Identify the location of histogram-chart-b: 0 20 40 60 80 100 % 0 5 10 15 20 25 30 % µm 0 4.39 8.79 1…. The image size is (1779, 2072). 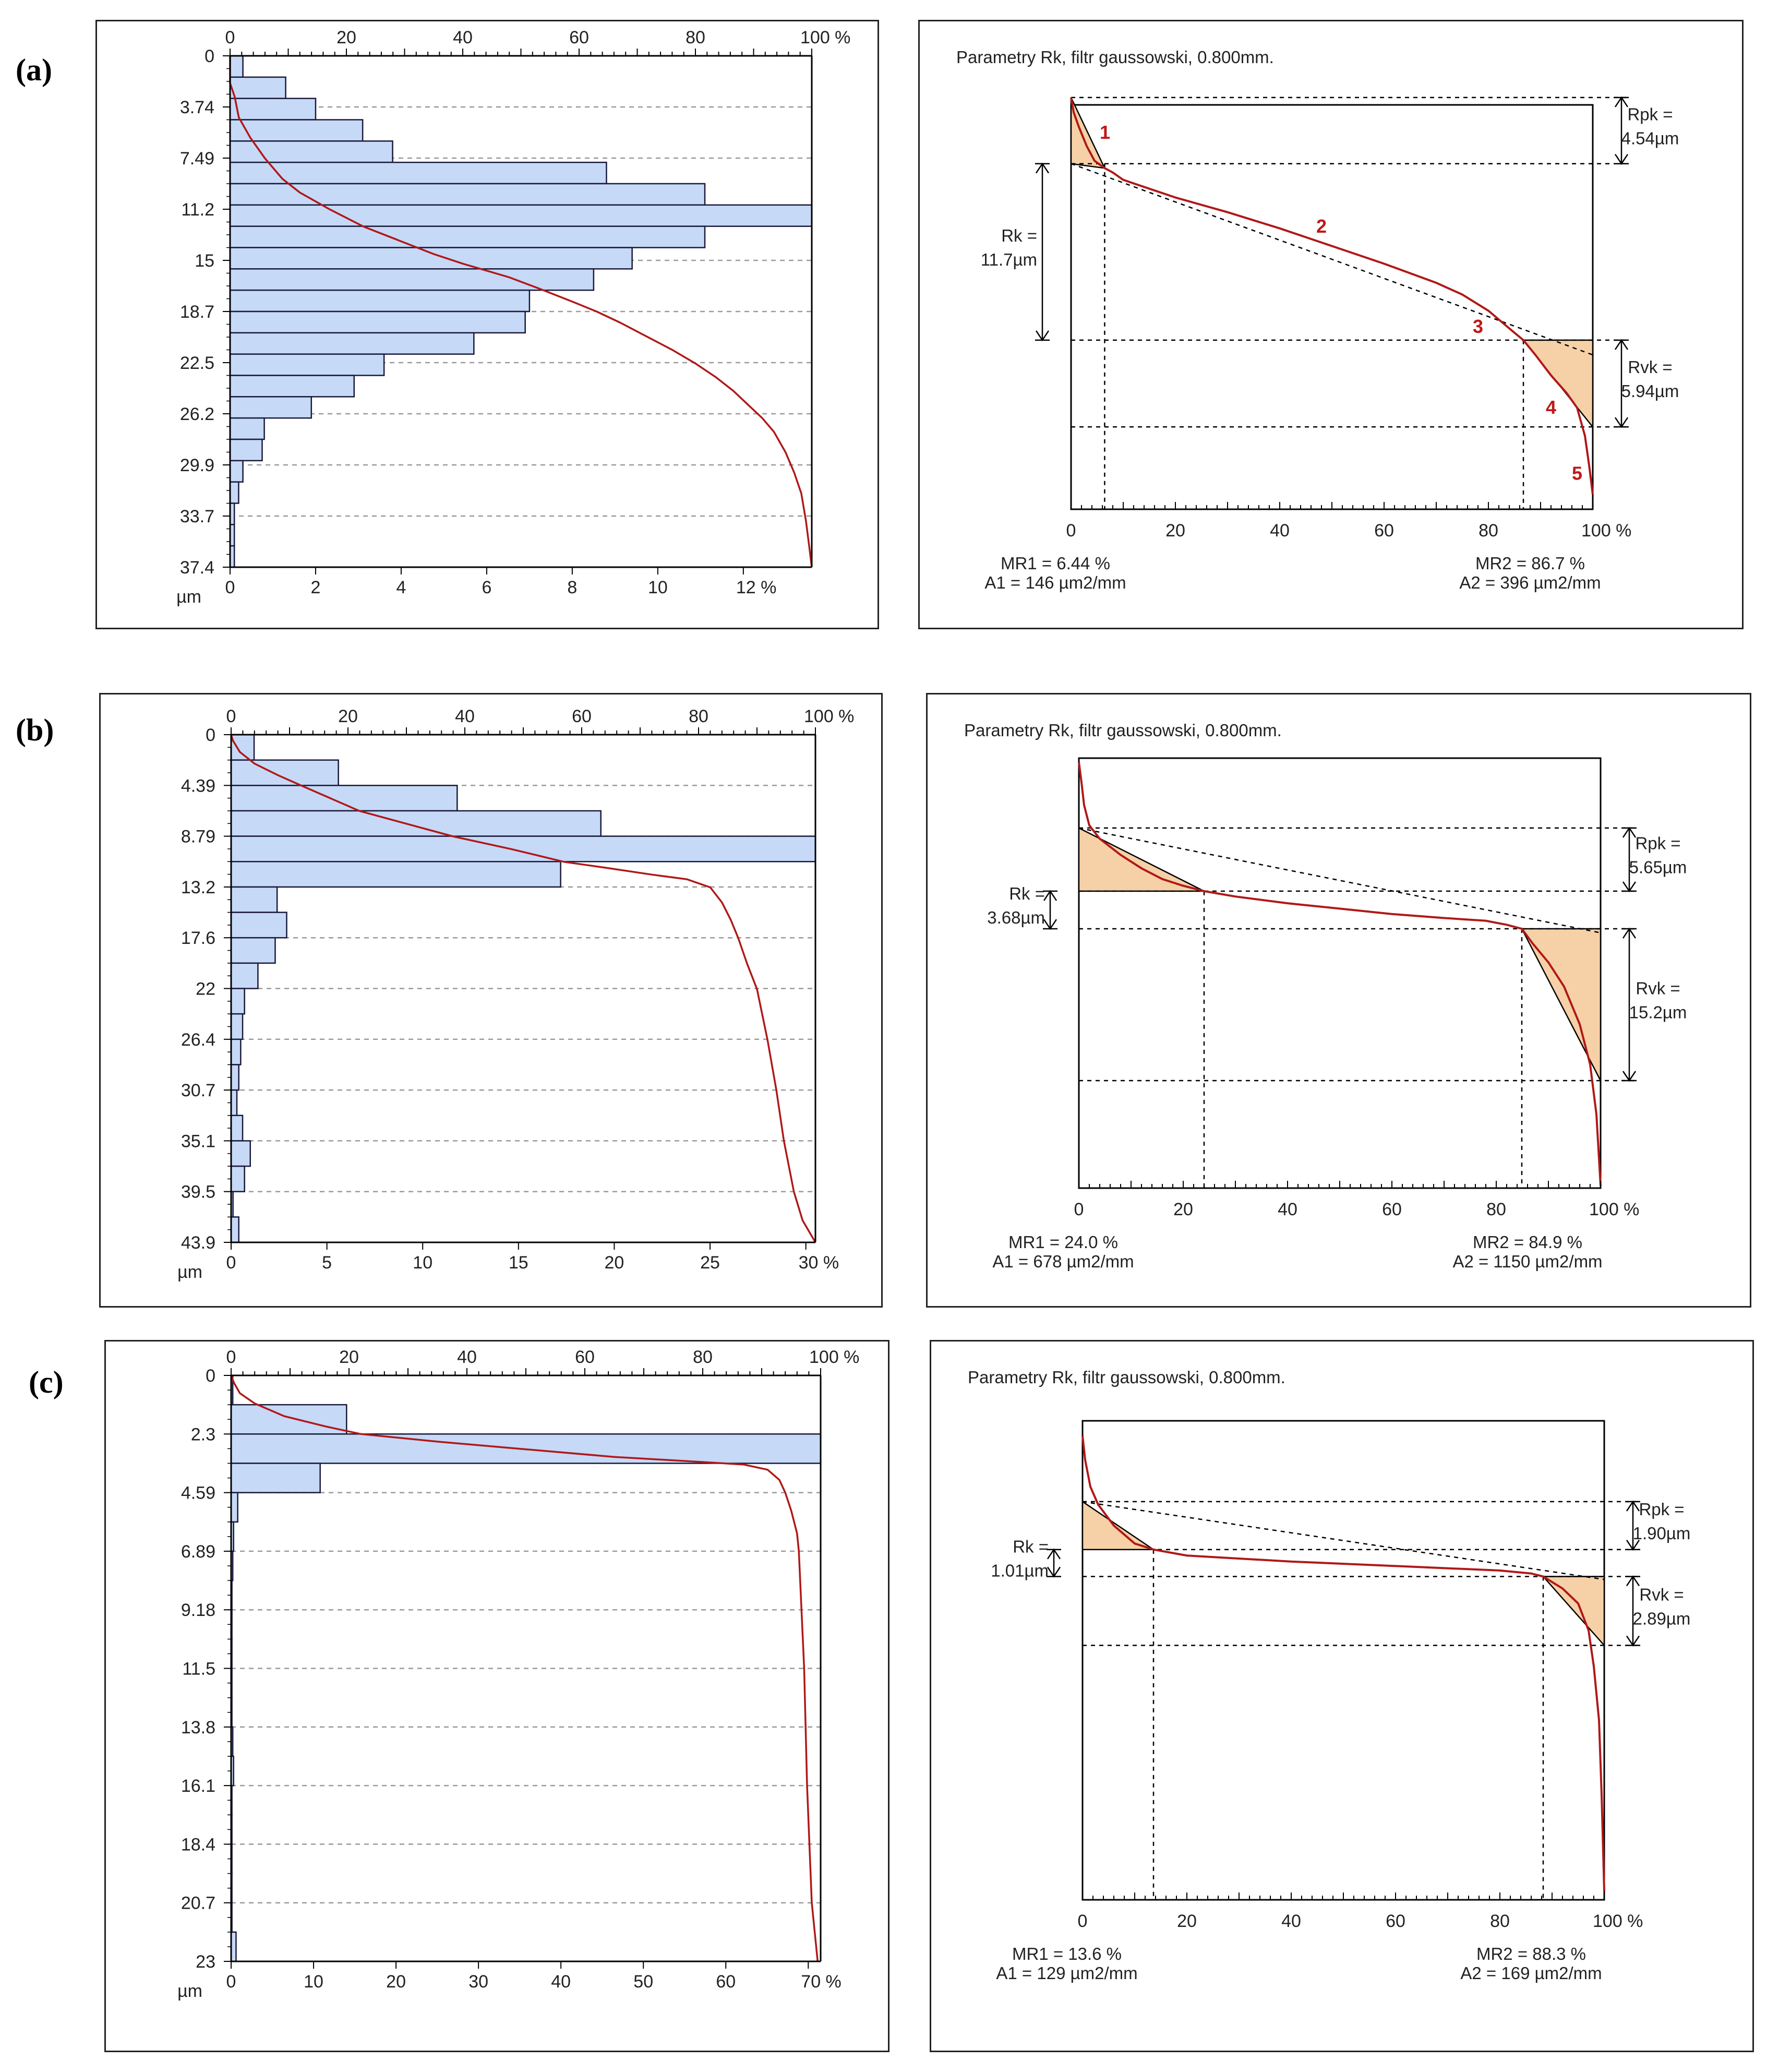
(515, 994).